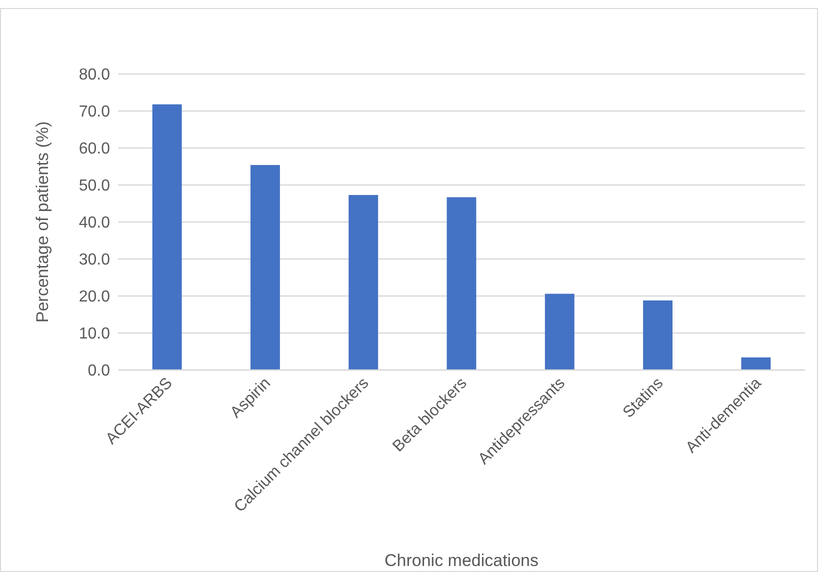 The width and height of the screenshot is (829, 572). I want to click on y-tick-label: 20.0, so click(94, 297).